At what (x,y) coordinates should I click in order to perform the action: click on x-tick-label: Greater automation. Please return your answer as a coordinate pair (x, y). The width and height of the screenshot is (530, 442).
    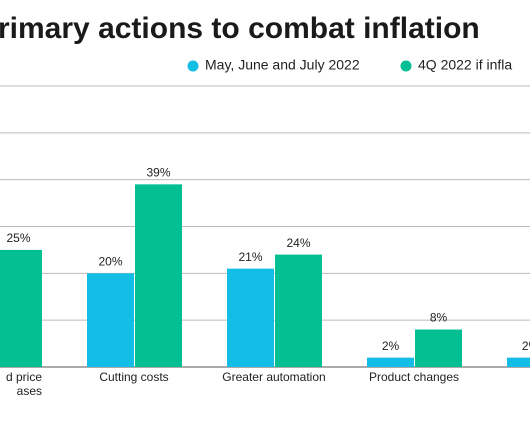
    Looking at the image, I should click on (273, 377).